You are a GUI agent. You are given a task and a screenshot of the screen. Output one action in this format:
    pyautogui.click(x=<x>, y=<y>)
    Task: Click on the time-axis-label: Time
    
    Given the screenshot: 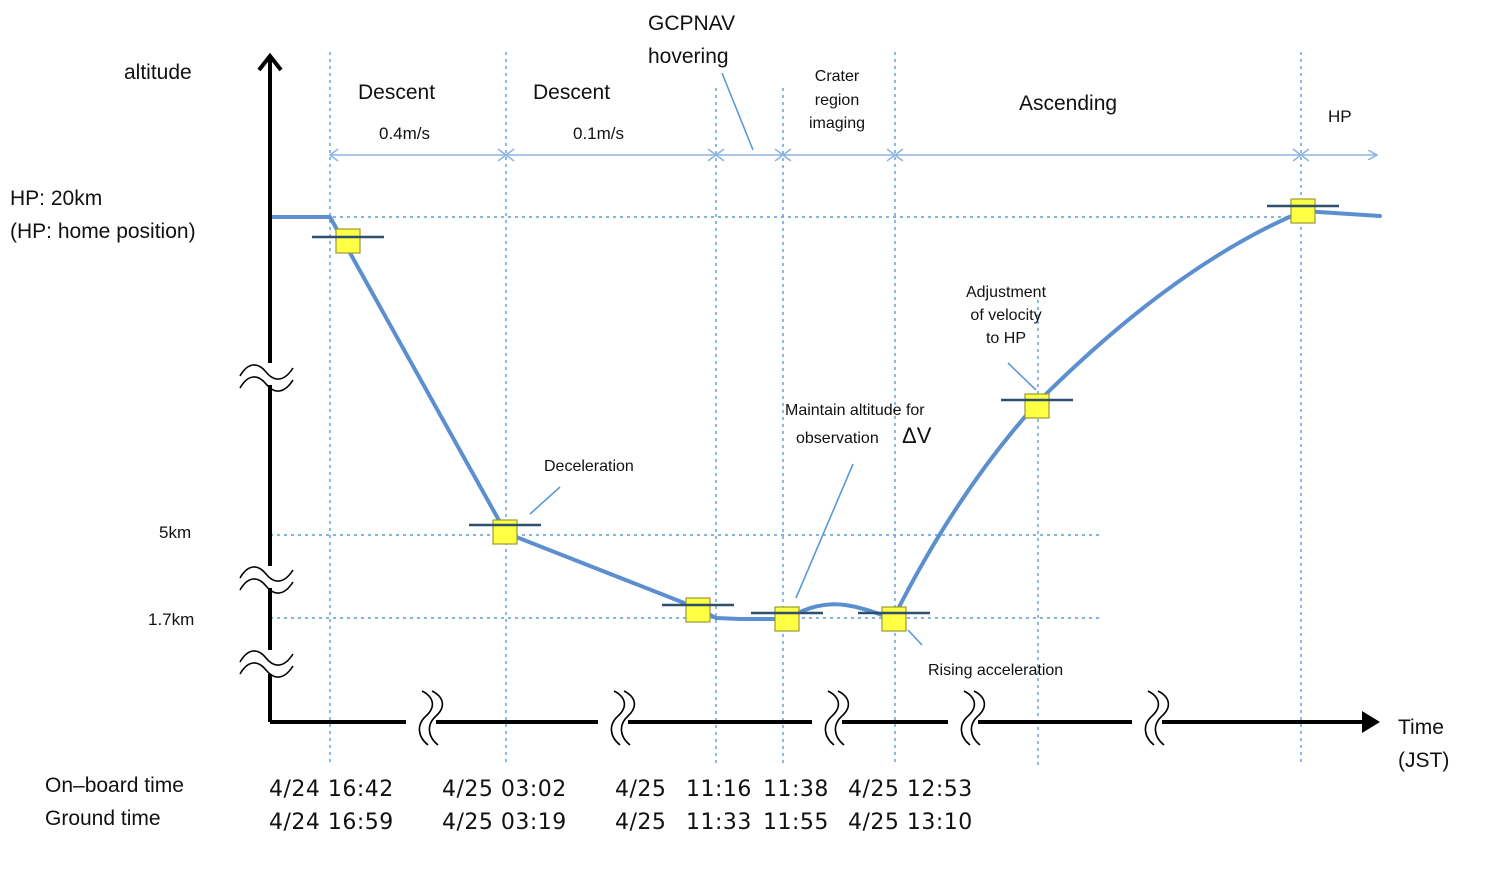 What is the action you would take?
    pyautogui.click(x=1421, y=727)
    